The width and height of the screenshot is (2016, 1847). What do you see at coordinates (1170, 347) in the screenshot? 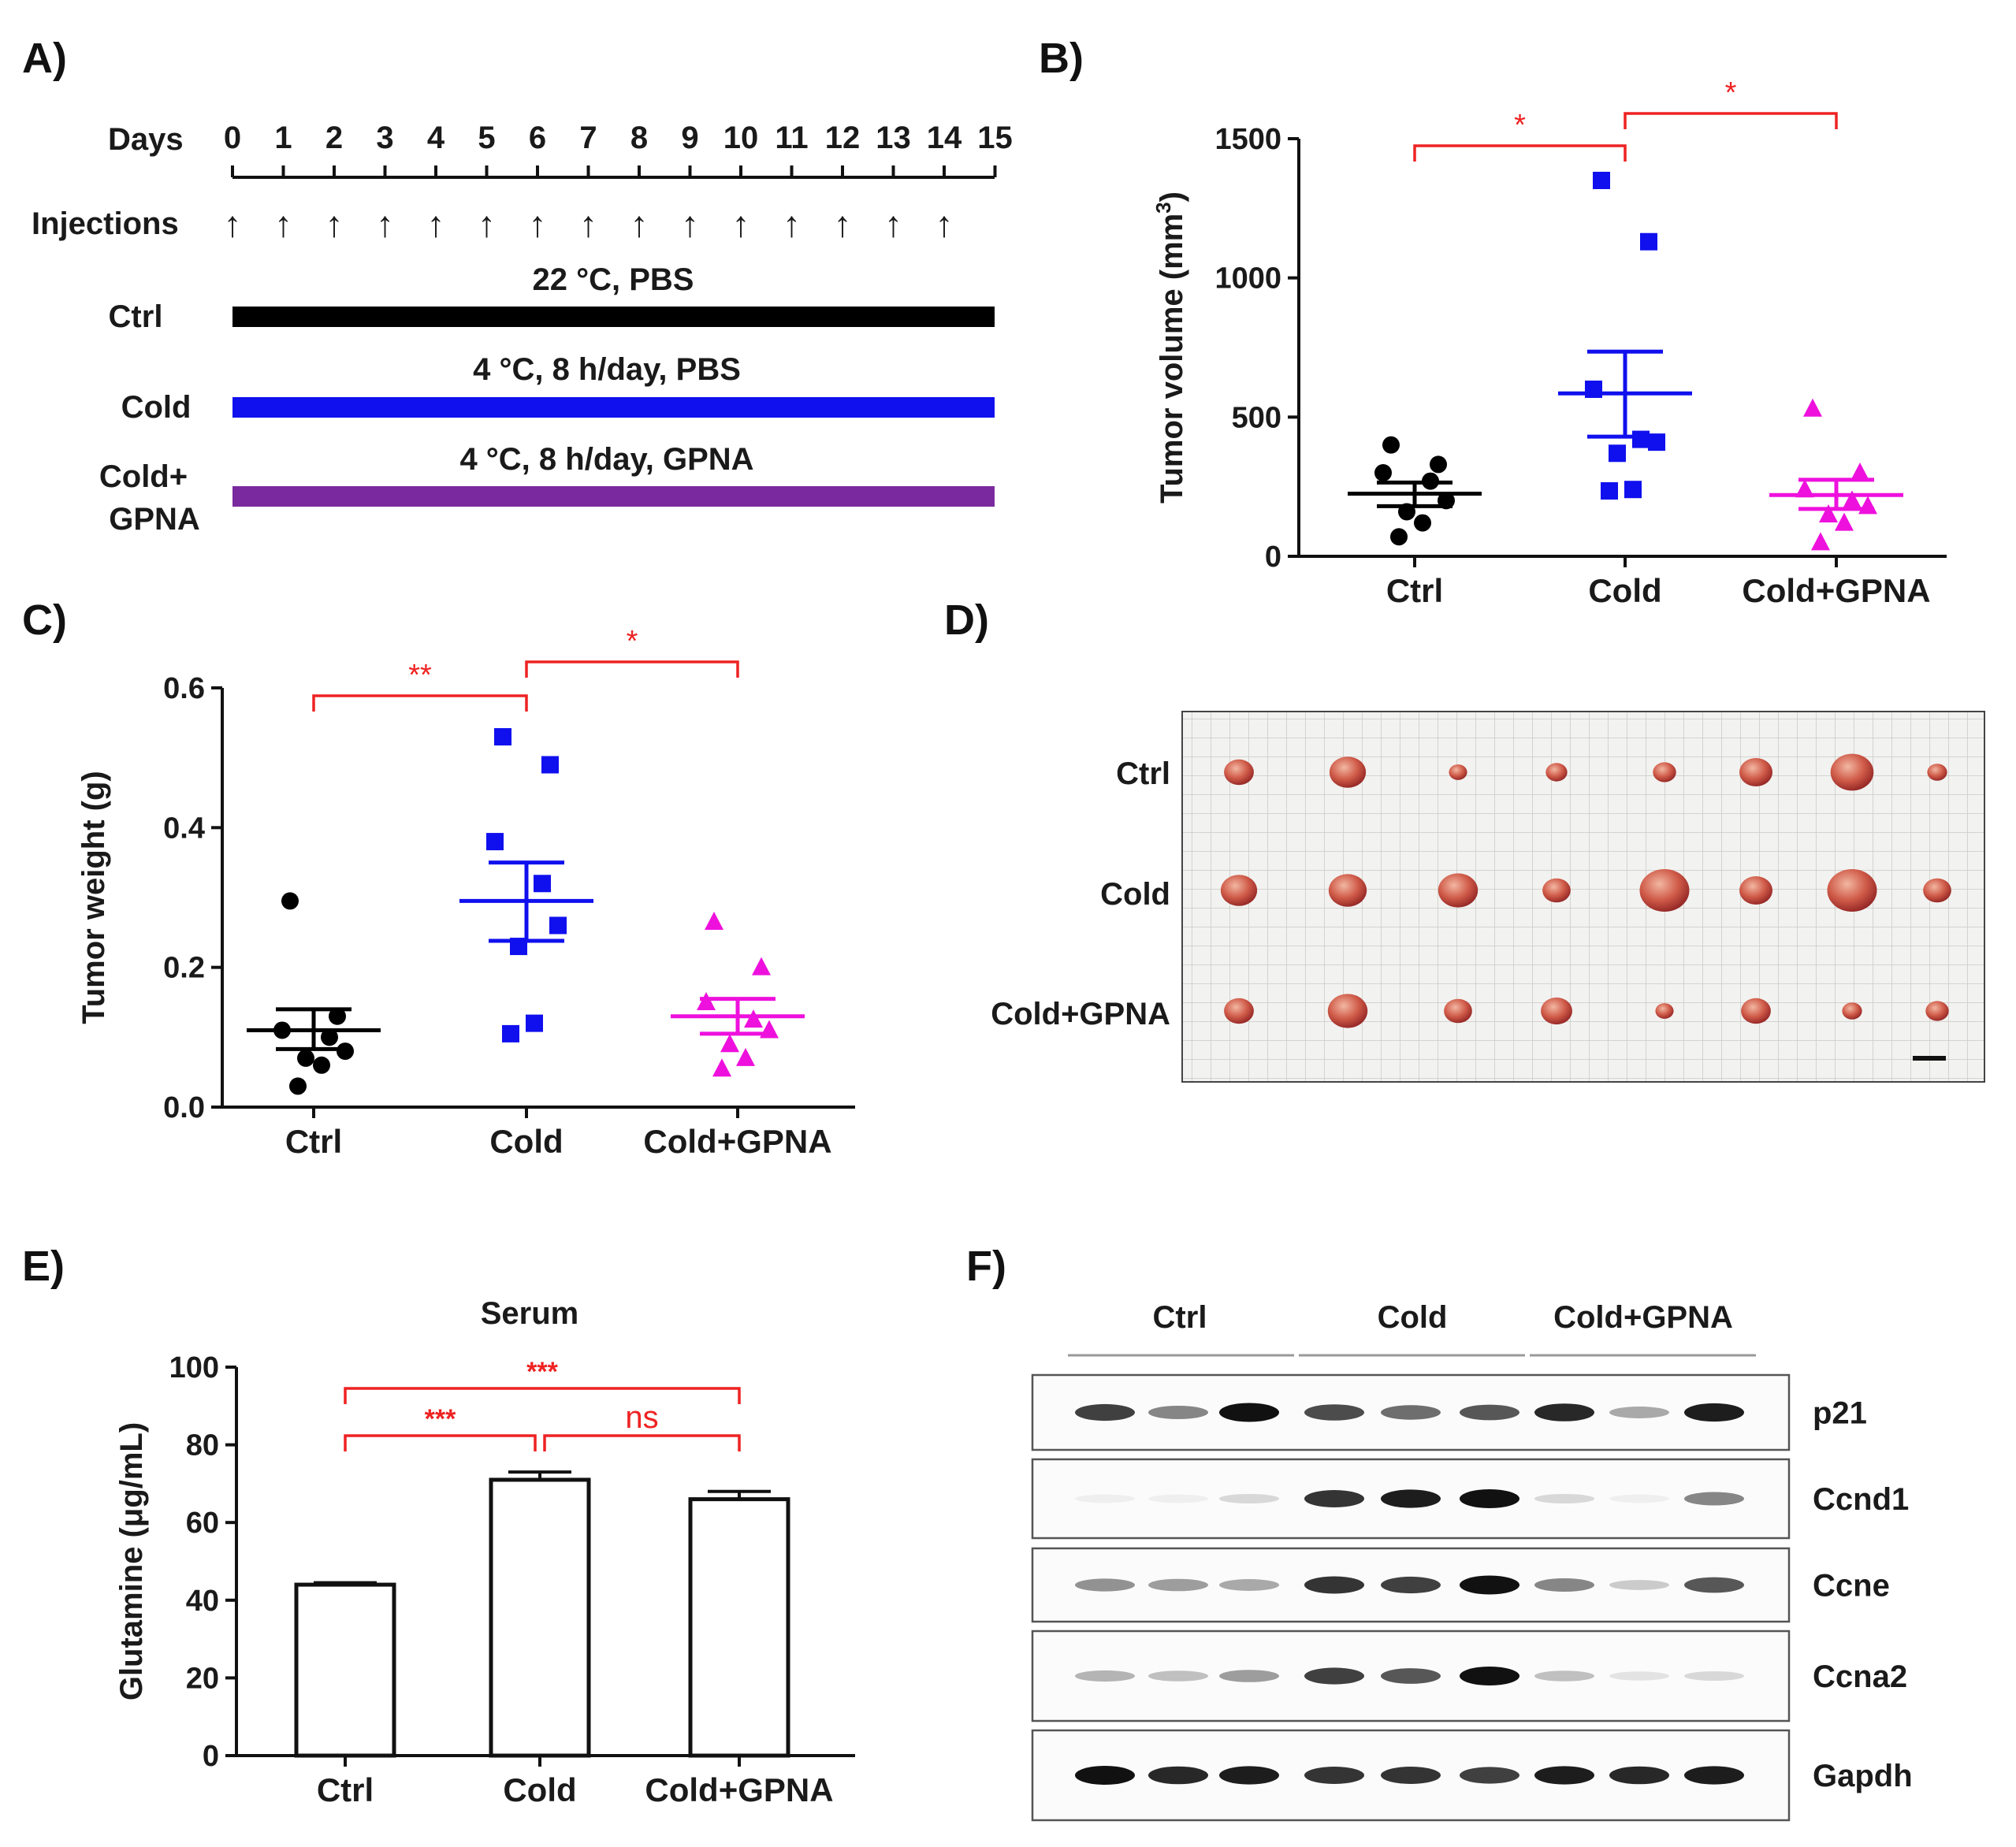
I see `y-axis-label: Tumor volume (mm3)` at bounding box center [1170, 347].